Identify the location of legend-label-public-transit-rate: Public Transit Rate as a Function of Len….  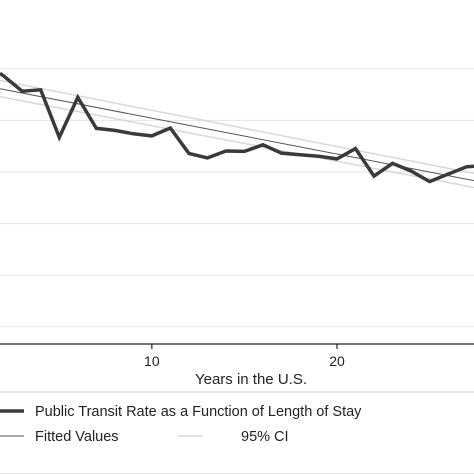
(198, 412).